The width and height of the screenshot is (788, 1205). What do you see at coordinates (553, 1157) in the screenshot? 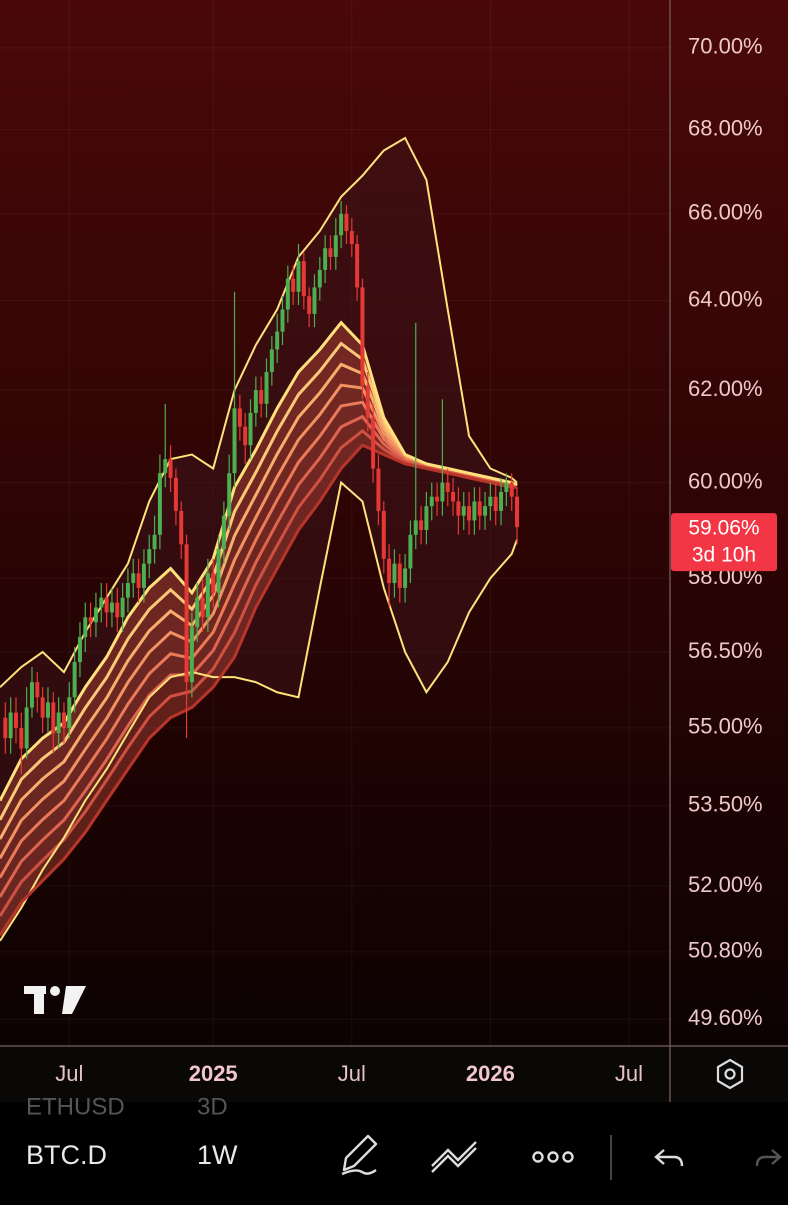
I see `more-button` at bounding box center [553, 1157].